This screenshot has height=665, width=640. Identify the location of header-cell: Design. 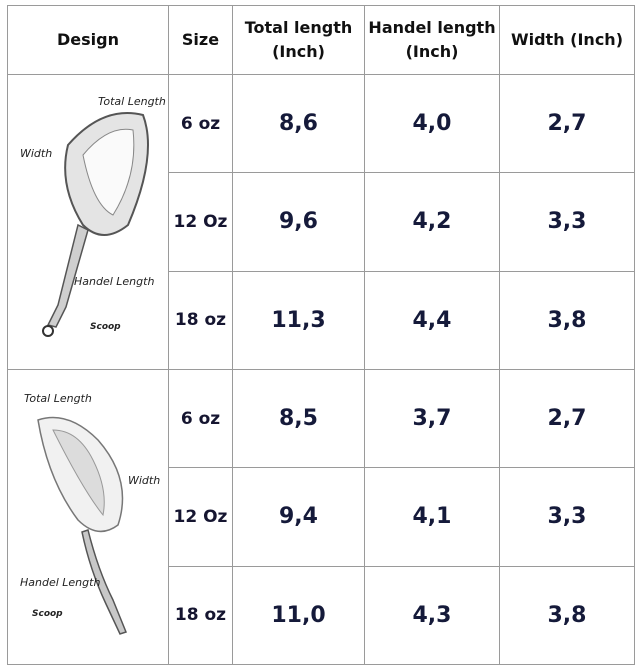
(88, 40).